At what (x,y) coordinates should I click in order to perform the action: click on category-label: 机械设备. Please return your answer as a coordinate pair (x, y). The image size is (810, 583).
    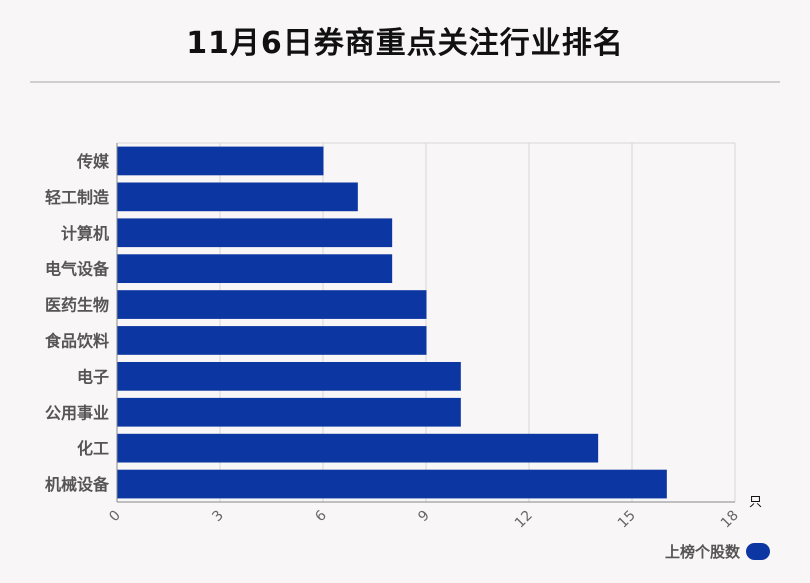
    Looking at the image, I should click on (77, 484).